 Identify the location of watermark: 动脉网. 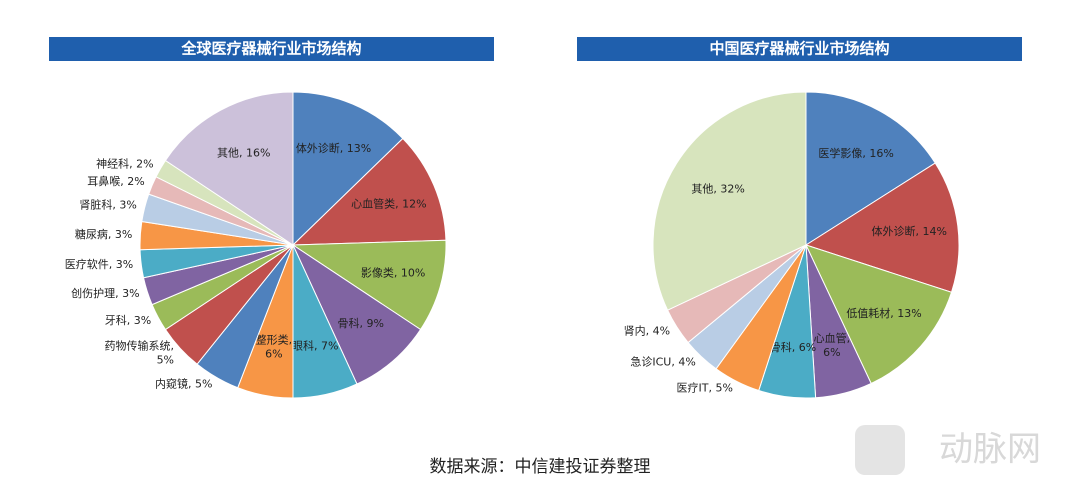
(990, 450).